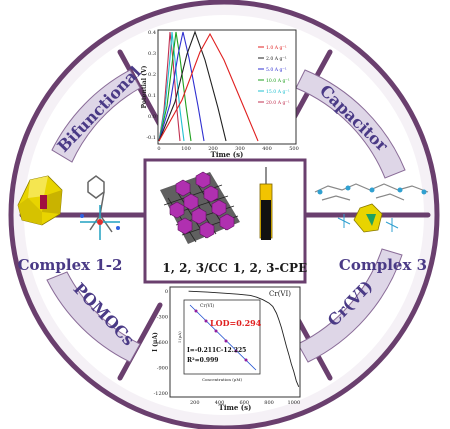 The height and width of the screenshot is (429, 450). I want to click on complex-3-label: Complex 3, so click(383, 265).